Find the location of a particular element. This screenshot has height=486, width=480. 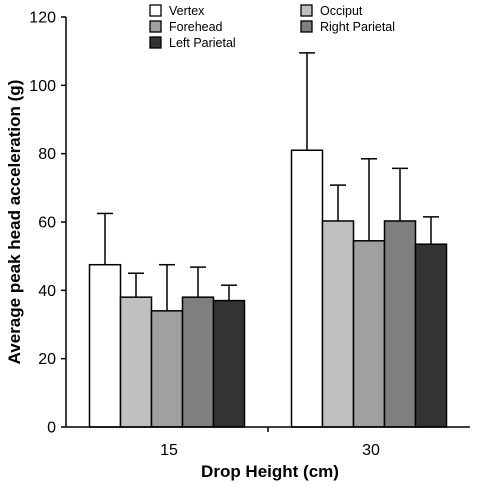

y-axis-ticks: 0 20 40 60 80 100 120 is located at coordinates (47, 223).